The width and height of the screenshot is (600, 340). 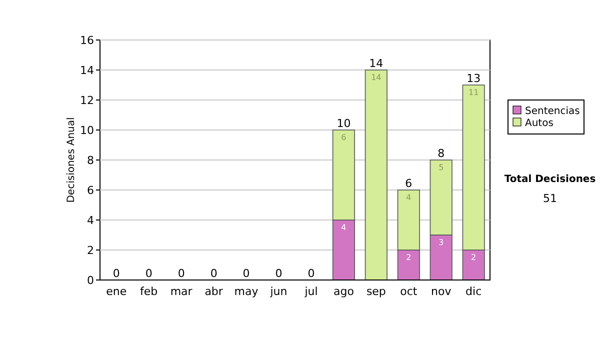 What do you see at coordinates (116, 291) in the screenshot?
I see `x-tick-label: ene` at bounding box center [116, 291].